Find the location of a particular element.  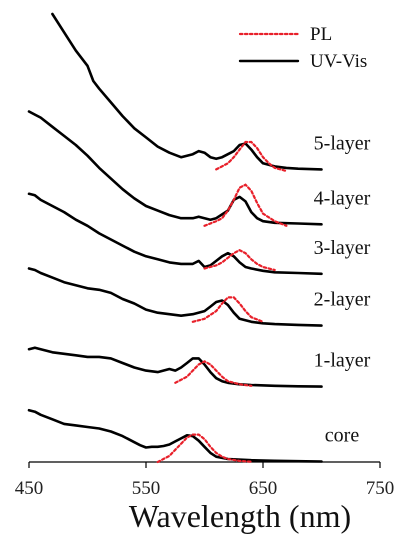

x-tick-label: 750 is located at coordinates (380, 488).